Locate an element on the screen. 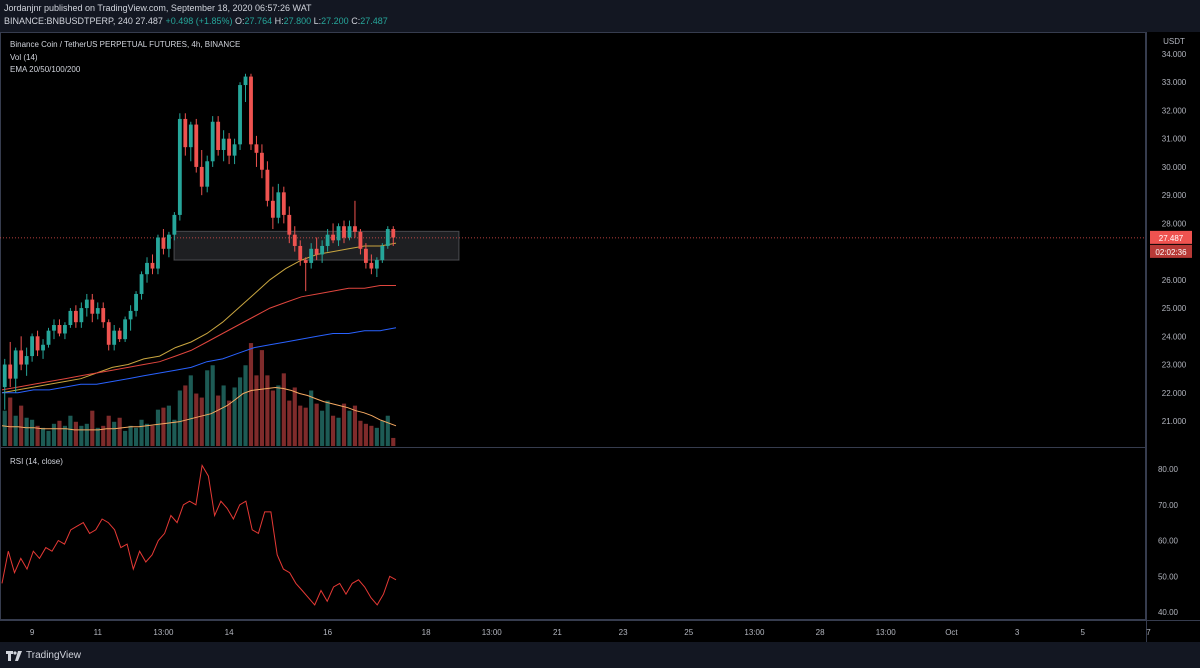 The image size is (1200, 668). volume-legend: Vol (14) is located at coordinates (24, 57).